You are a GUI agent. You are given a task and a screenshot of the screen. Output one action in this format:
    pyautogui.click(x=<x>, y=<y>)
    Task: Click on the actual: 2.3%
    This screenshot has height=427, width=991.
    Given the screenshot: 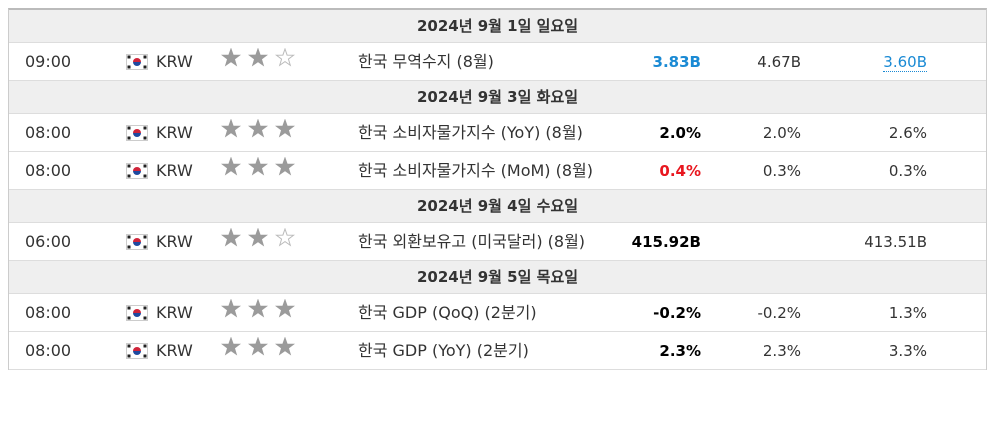 What is the action you would take?
    pyautogui.click(x=663, y=350)
    